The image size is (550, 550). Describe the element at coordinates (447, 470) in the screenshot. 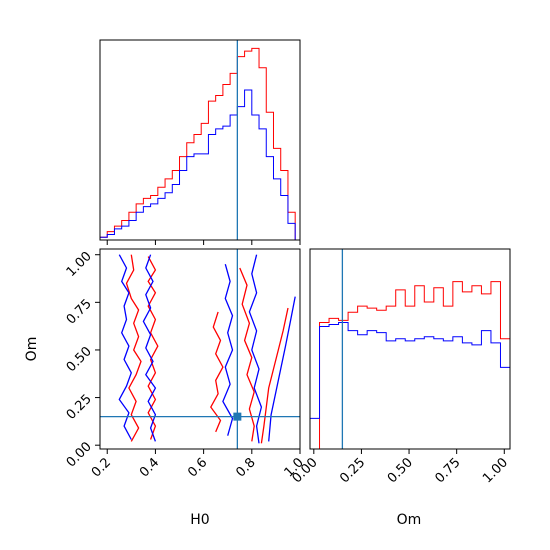

I see `om-x-tick-label-3: 0.75` at that location.